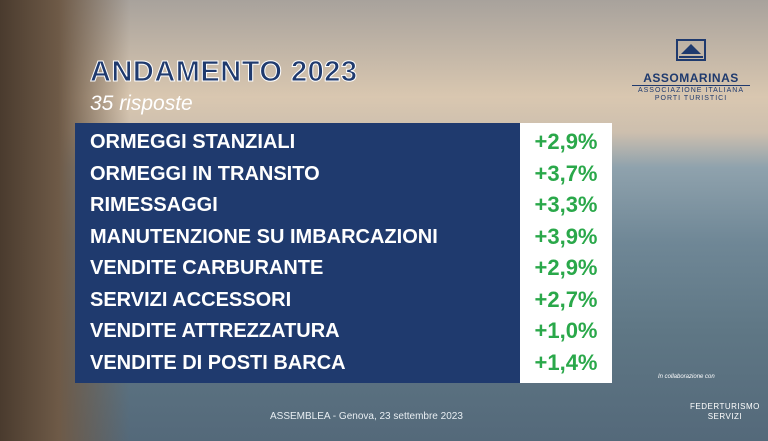  Describe the element at coordinates (691, 90) in the screenshot. I see `logo-tagline-1: ASSOCIAZIONE ITALIANA` at that location.